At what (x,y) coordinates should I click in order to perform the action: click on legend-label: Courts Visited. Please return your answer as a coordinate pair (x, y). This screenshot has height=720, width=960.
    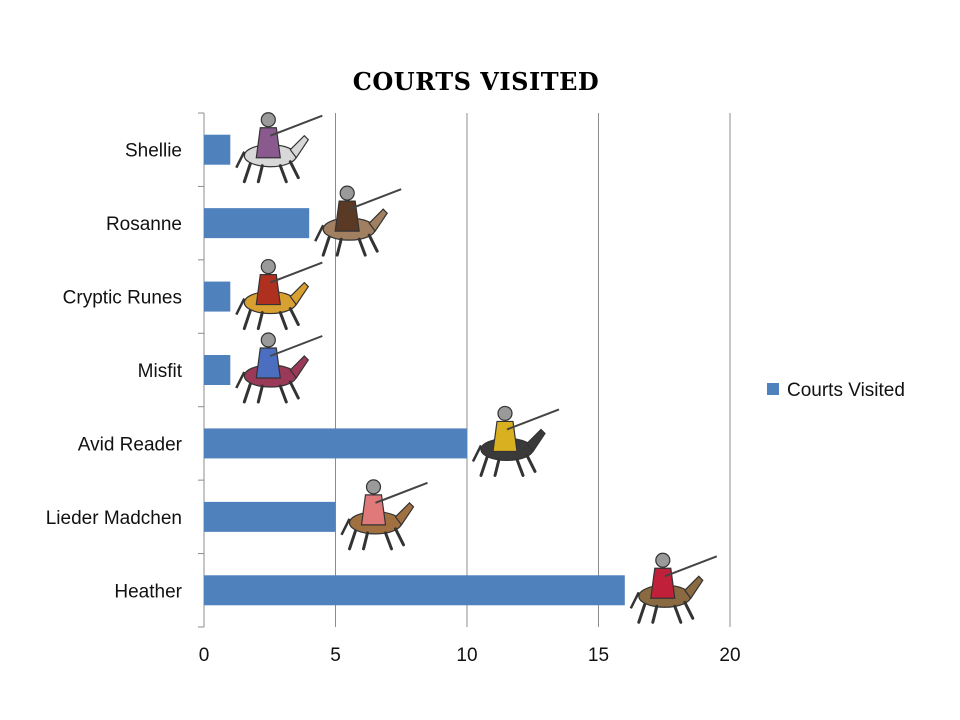
    Looking at the image, I should click on (846, 390).